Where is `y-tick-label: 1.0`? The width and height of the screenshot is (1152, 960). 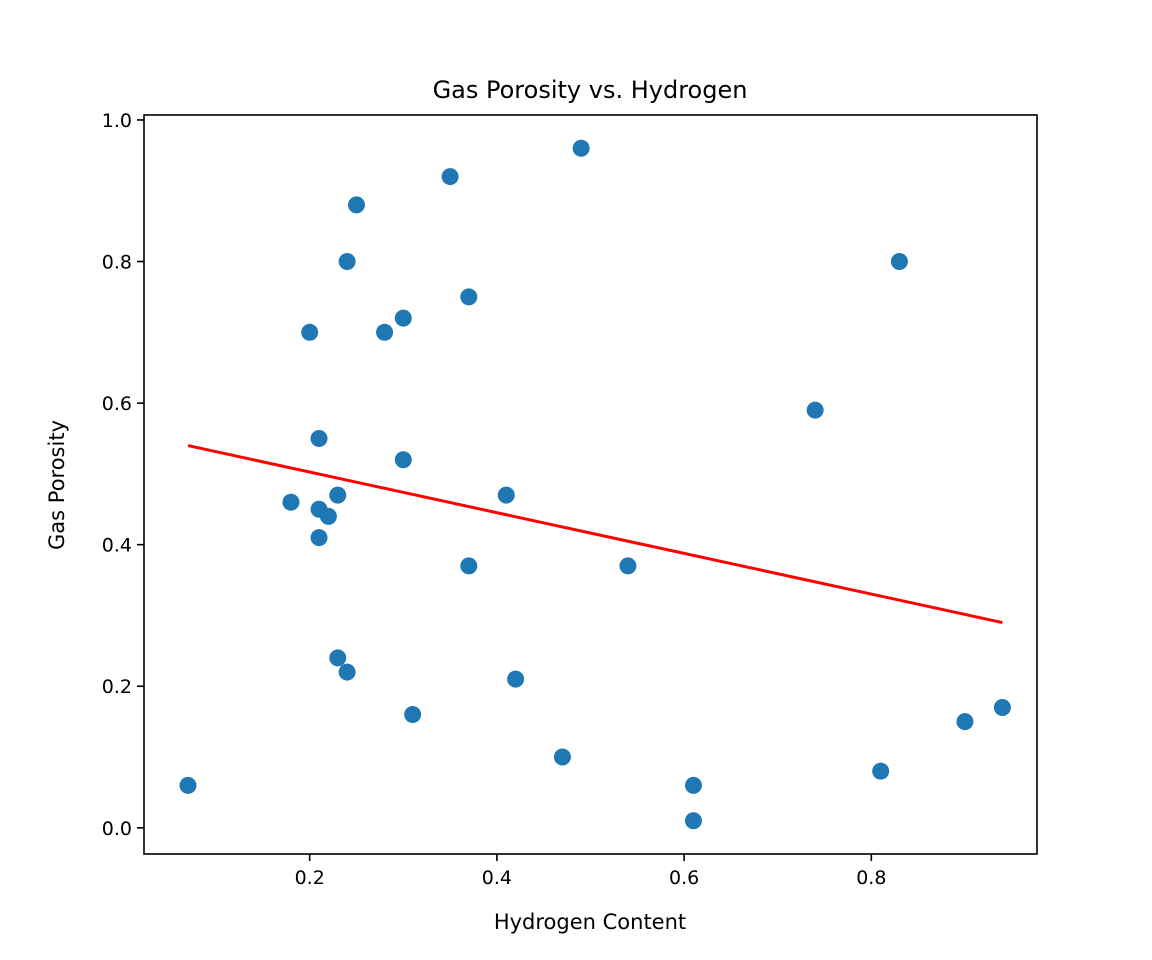 y-tick-label: 1.0 is located at coordinates (117, 121).